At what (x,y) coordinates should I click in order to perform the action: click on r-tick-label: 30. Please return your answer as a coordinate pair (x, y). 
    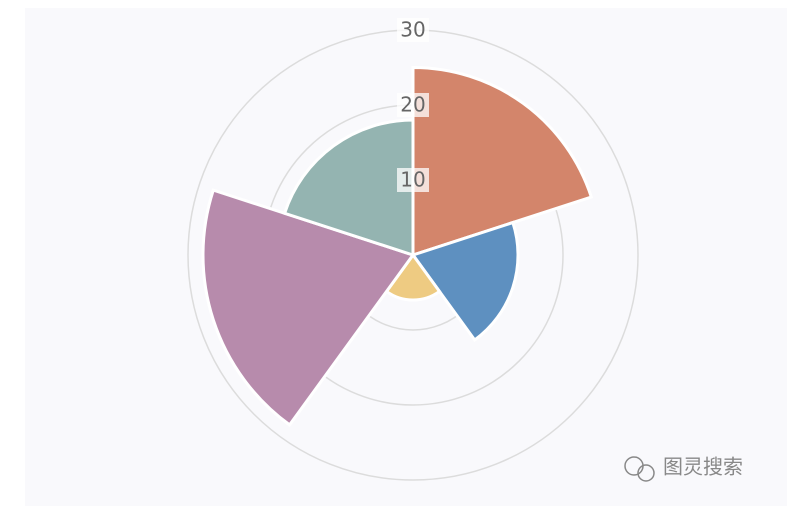
    Looking at the image, I should click on (412, 30).